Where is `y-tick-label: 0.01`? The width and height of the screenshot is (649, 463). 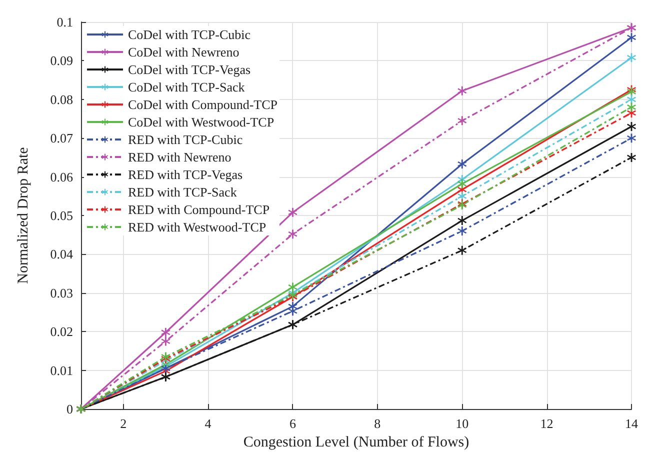
y-tick-label: 0.01 is located at coordinates (61, 370).